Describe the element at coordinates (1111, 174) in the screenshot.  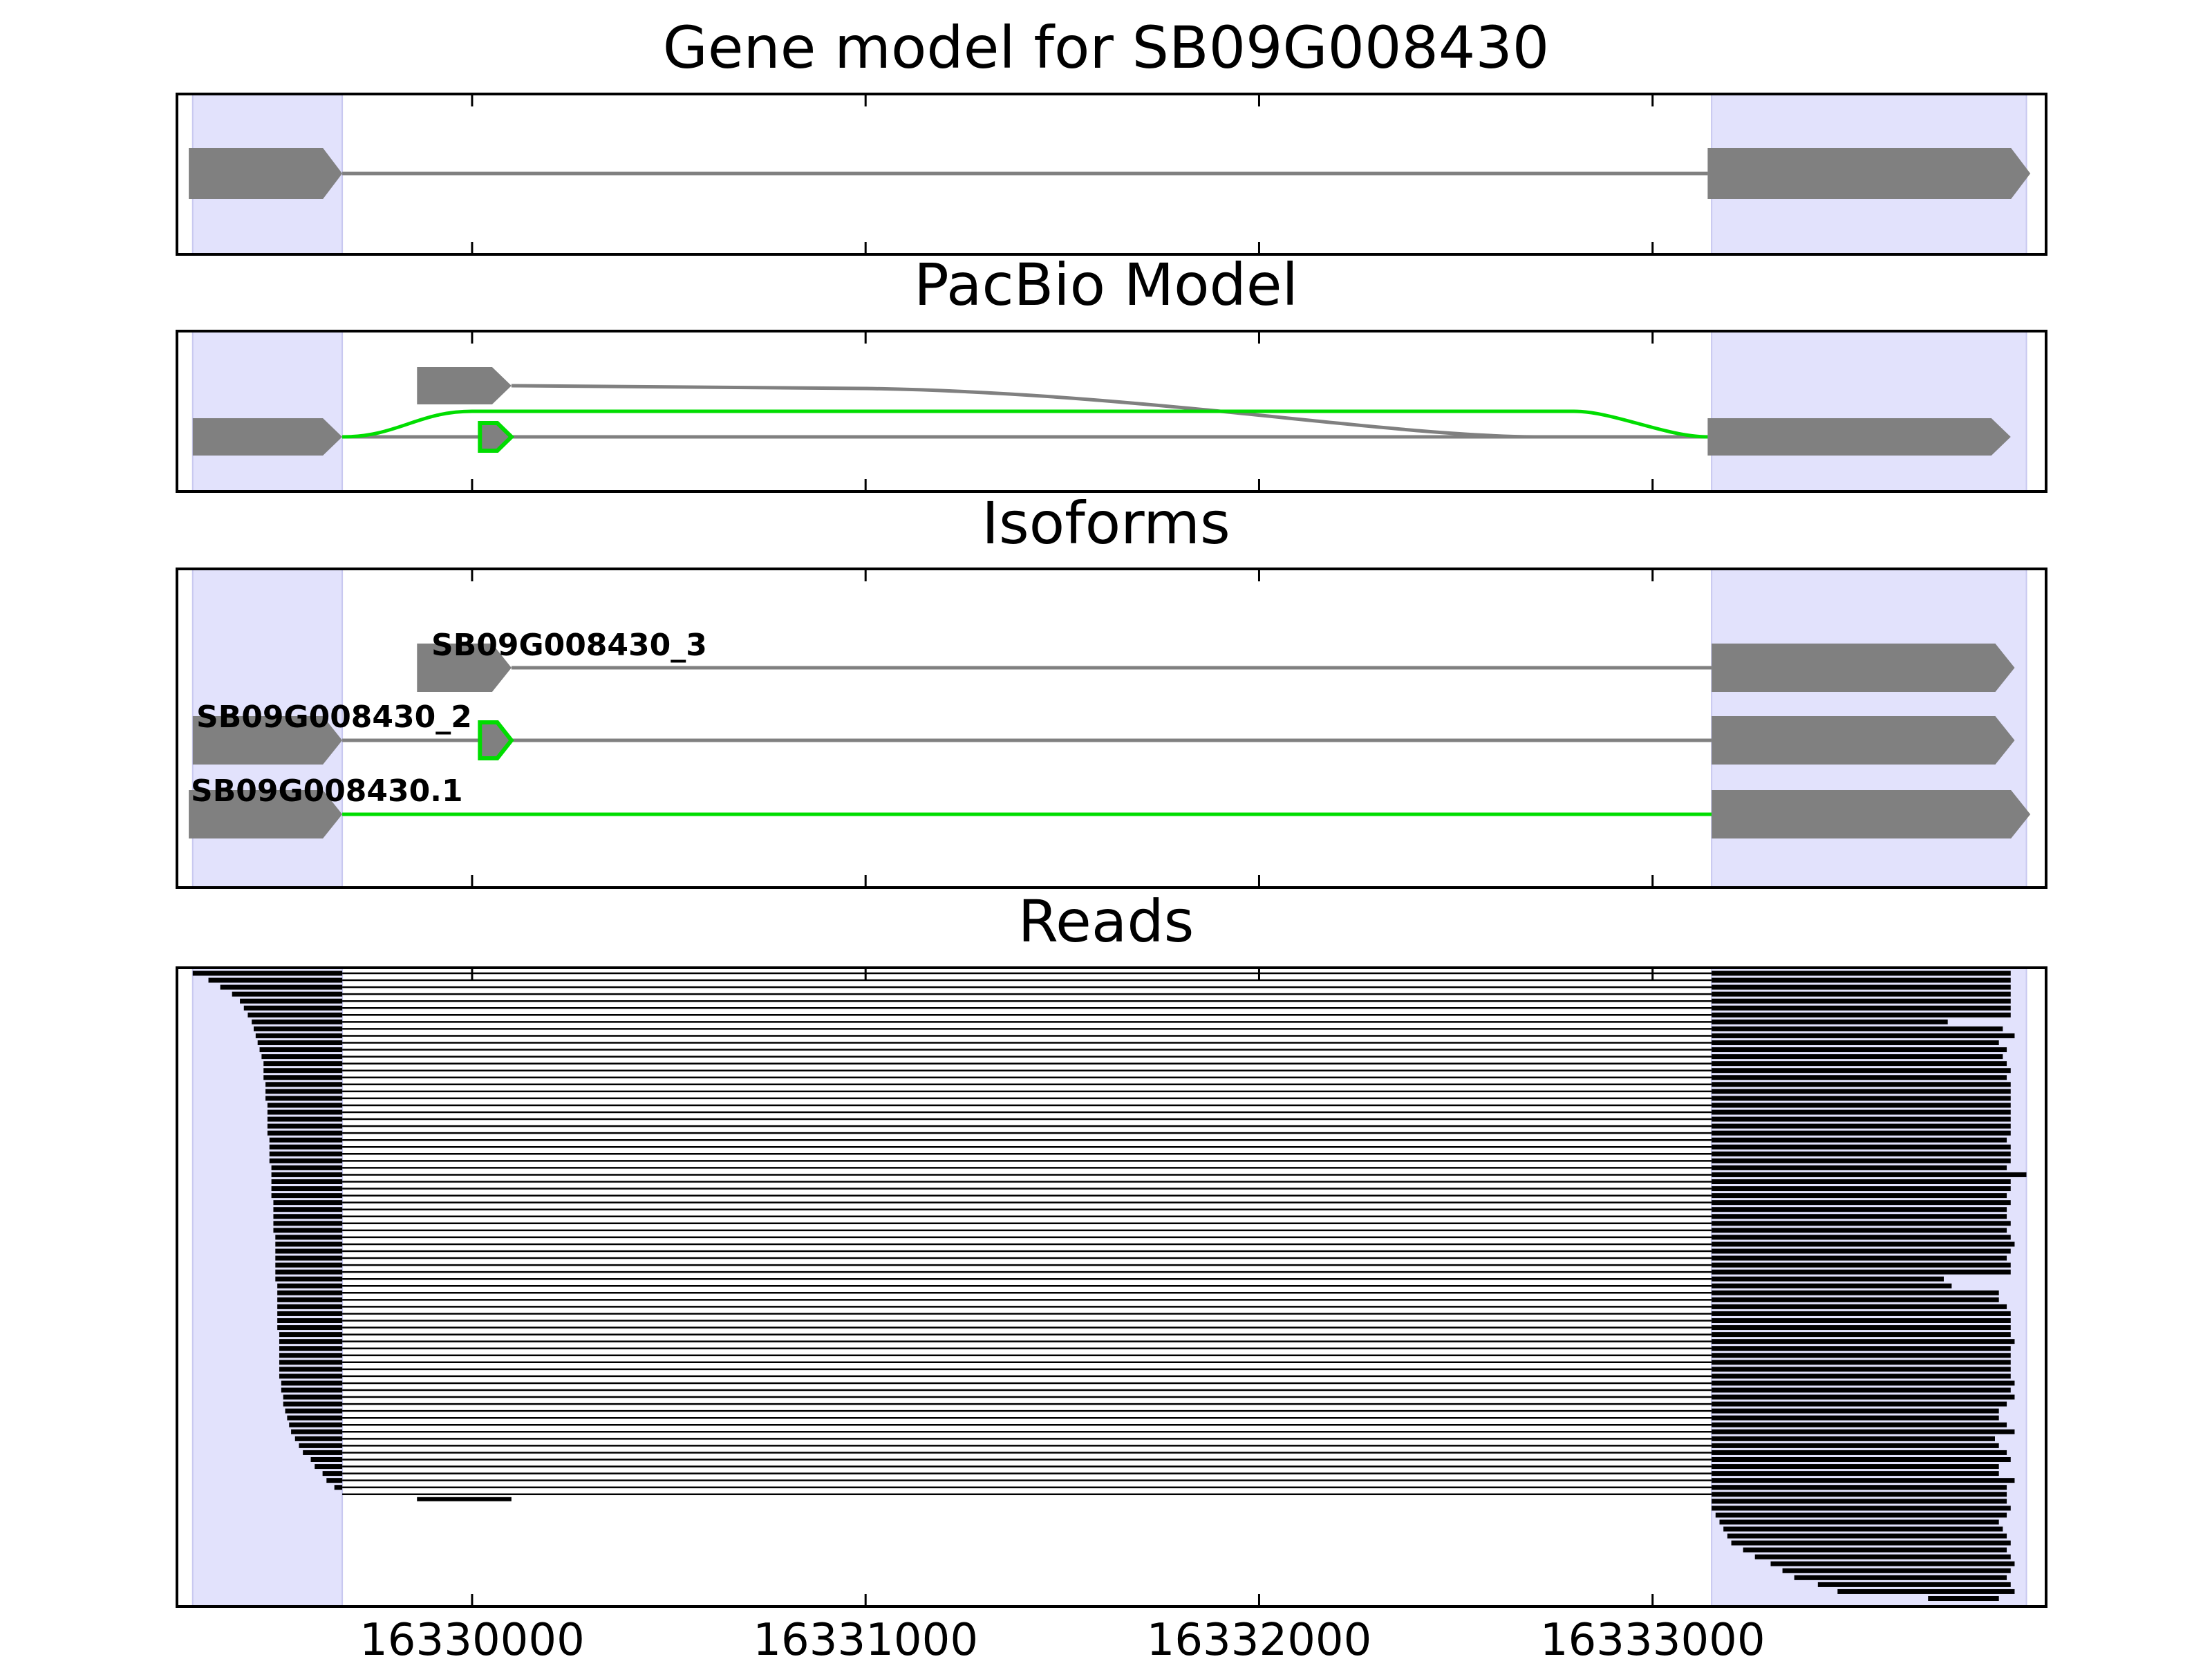
I see `gene-model-panel` at that location.